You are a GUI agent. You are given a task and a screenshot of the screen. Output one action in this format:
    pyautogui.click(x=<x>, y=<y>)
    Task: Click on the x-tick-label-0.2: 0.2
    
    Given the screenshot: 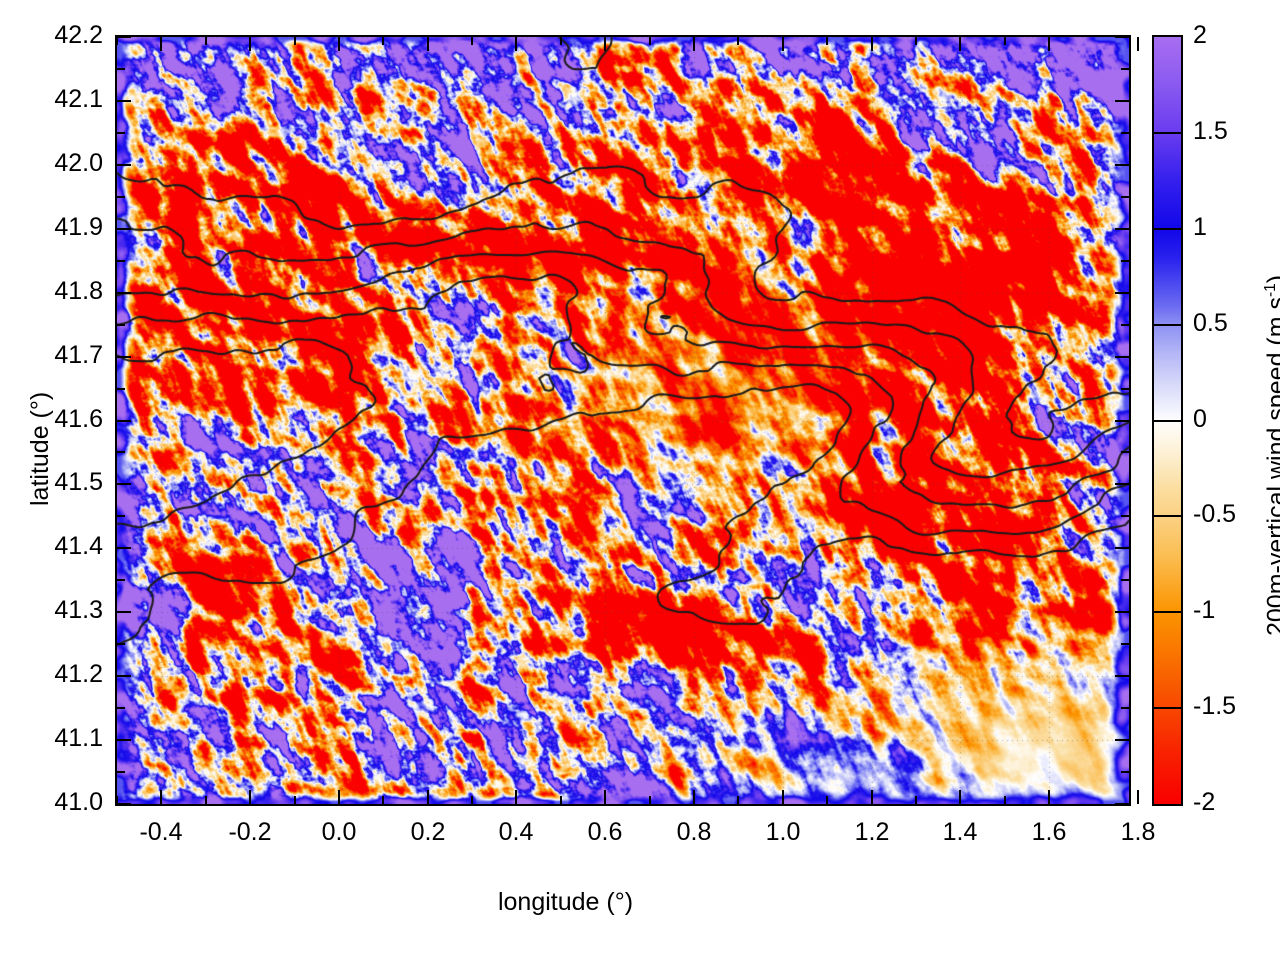 What is the action you would take?
    pyautogui.click(x=428, y=832)
    